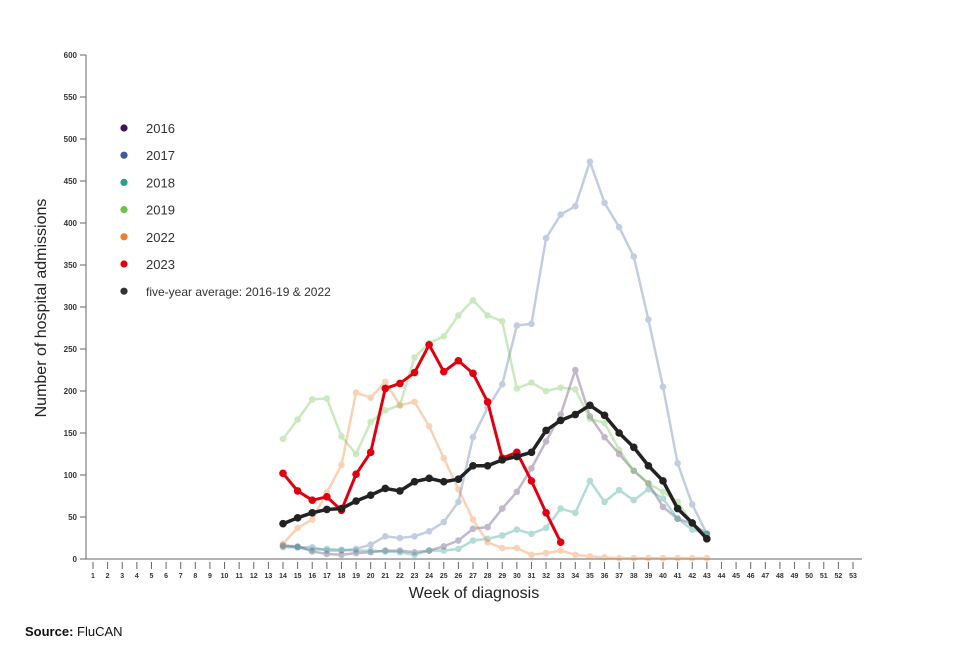 The height and width of the screenshot is (664, 960). Describe the element at coordinates (147, 237) in the screenshot. I see `legend-item: 2022` at that location.